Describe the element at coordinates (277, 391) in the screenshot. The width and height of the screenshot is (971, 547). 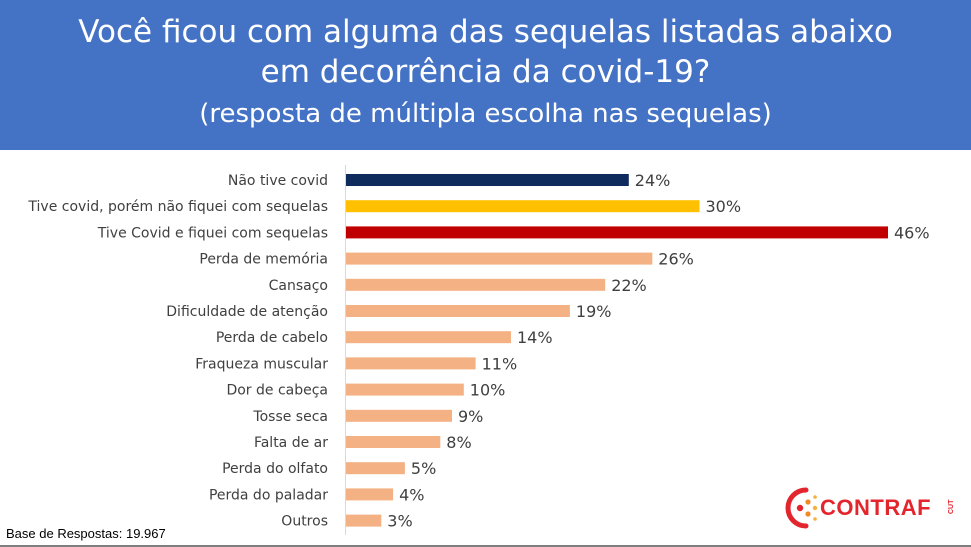
I see `category-label: Dor de cabeça` at that location.